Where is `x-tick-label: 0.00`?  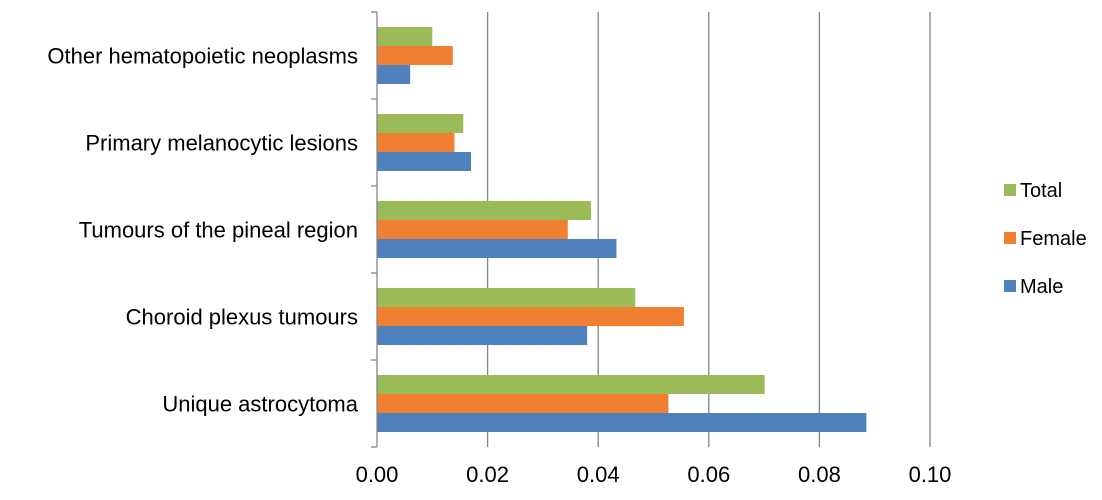 x-tick-label: 0.00 is located at coordinates (377, 474).